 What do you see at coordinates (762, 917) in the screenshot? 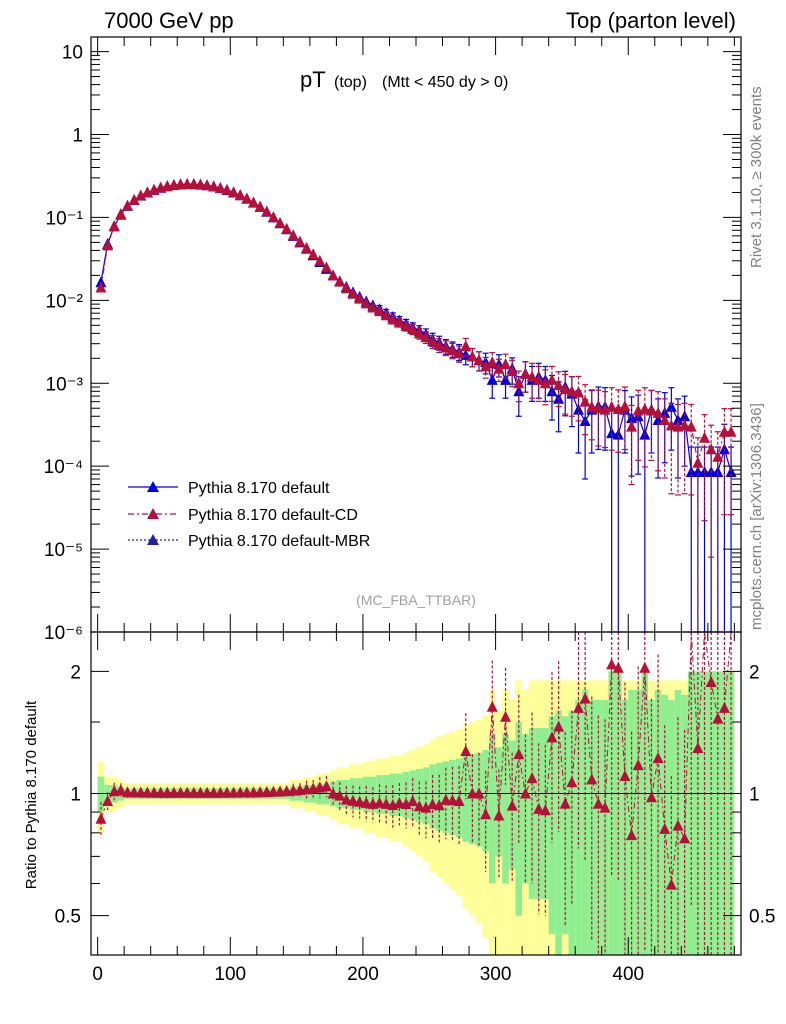
I see `ratio-tick-label-right: 0.5` at bounding box center [762, 917].